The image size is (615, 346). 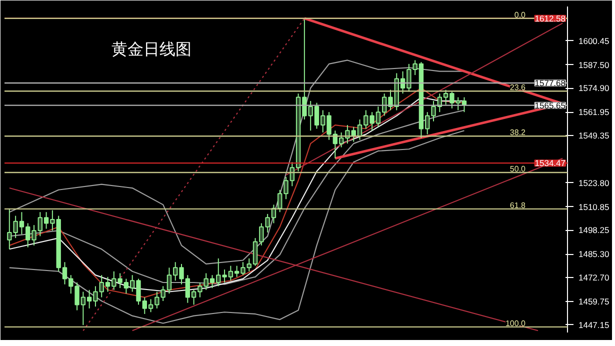 I want to click on annotation: 38.2, so click(x=518, y=133).